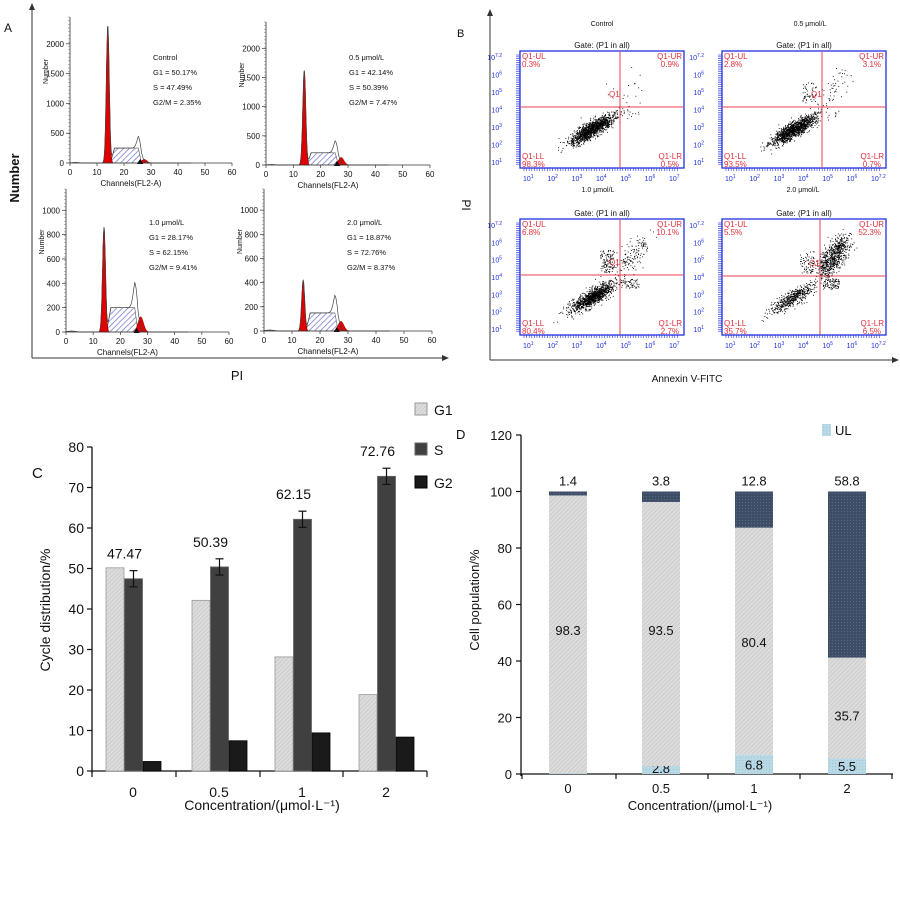 The image size is (900, 900). What do you see at coordinates (376, 340) in the screenshot?
I see `x-tick-label: 40` at bounding box center [376, 340].